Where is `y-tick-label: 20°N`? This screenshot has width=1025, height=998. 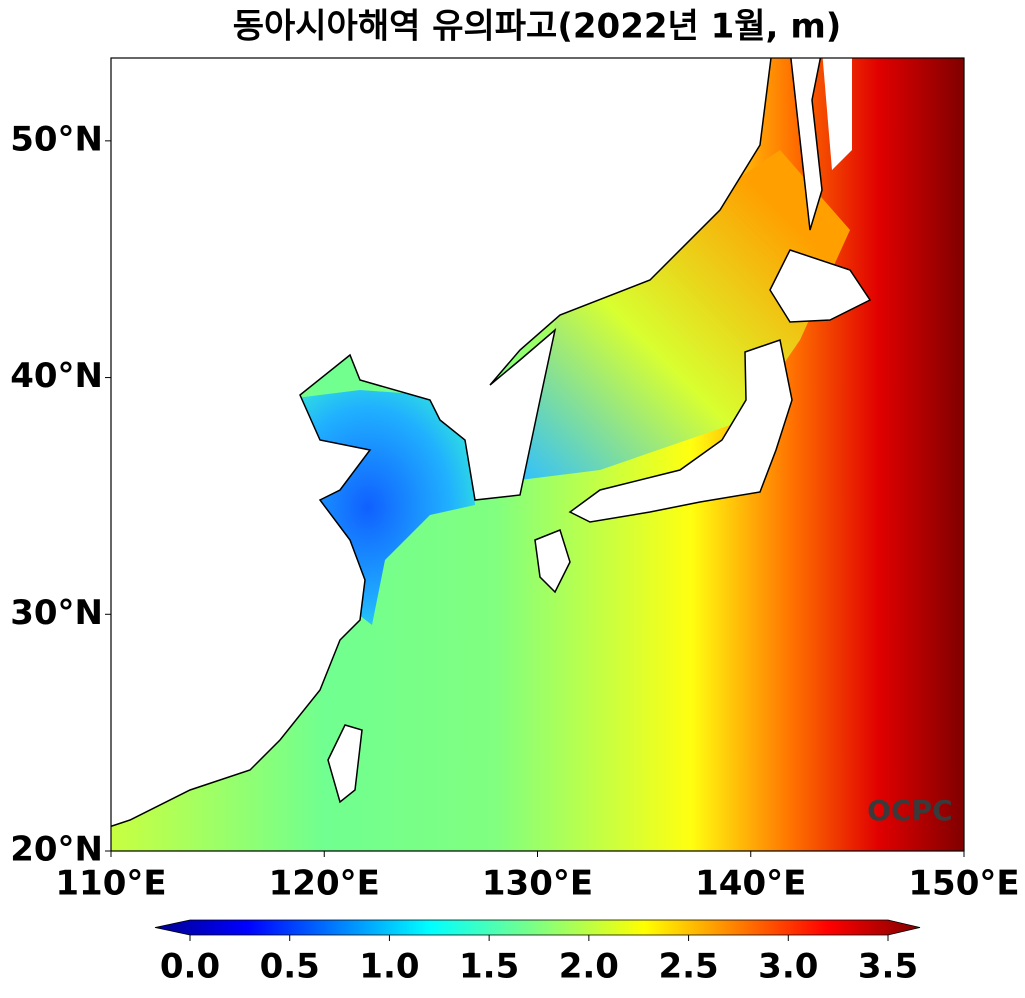 y-tick-label: 20°N is located at coordinates (56, 850).